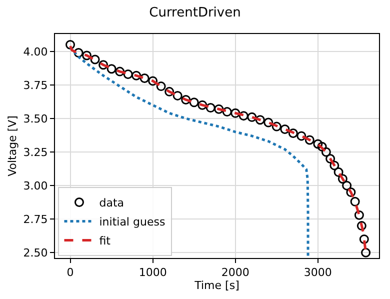  I want to click on y-tick-label: 2.50, so click(35, 253).